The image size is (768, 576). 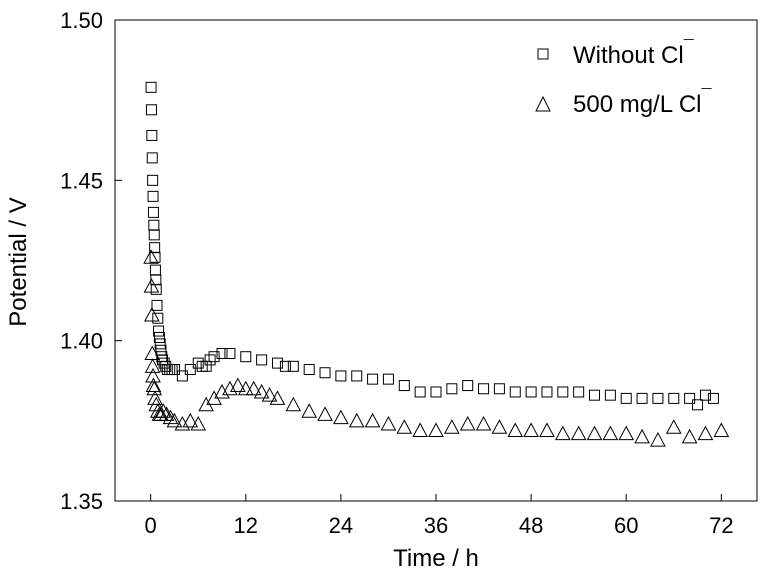 I want to click on x-tick-label: 36, so click(x=436, y=525).